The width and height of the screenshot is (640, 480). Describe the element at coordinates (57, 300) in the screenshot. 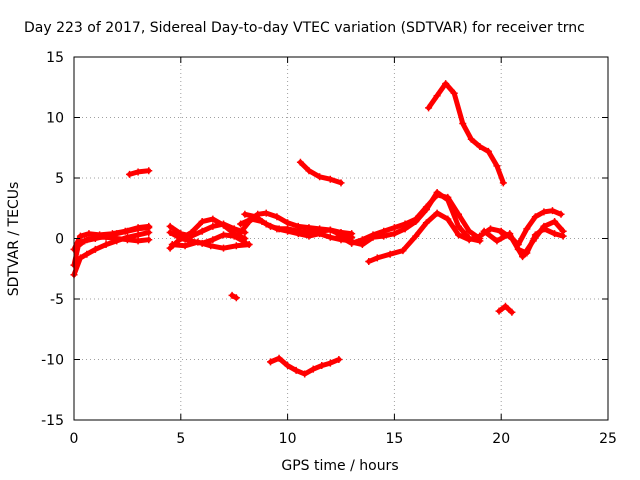

I see `y-tick-label: -5` at that location.